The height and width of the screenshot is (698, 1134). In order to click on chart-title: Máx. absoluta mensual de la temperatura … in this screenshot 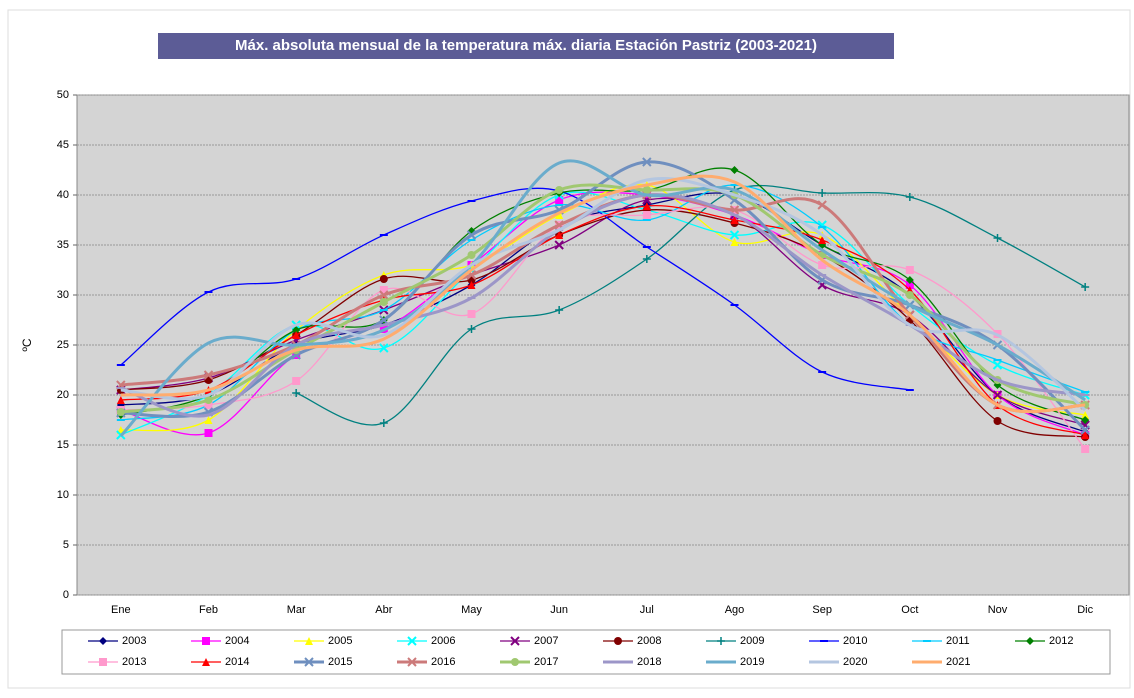, I will do `click(526, 45)`.